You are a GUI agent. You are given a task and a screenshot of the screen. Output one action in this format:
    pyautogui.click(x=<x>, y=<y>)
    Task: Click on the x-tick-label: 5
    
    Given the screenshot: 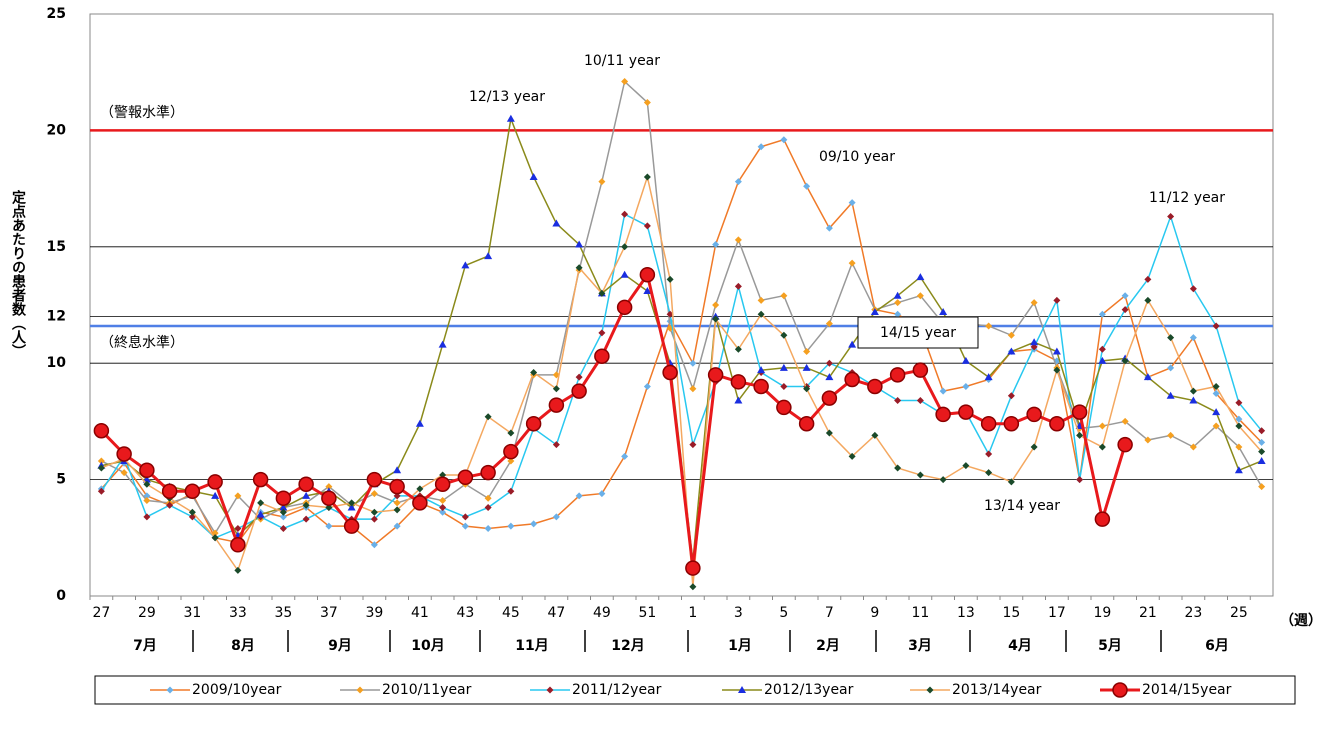 What is the action you would take?
    pyautogui.click(x=783, y=613)
    